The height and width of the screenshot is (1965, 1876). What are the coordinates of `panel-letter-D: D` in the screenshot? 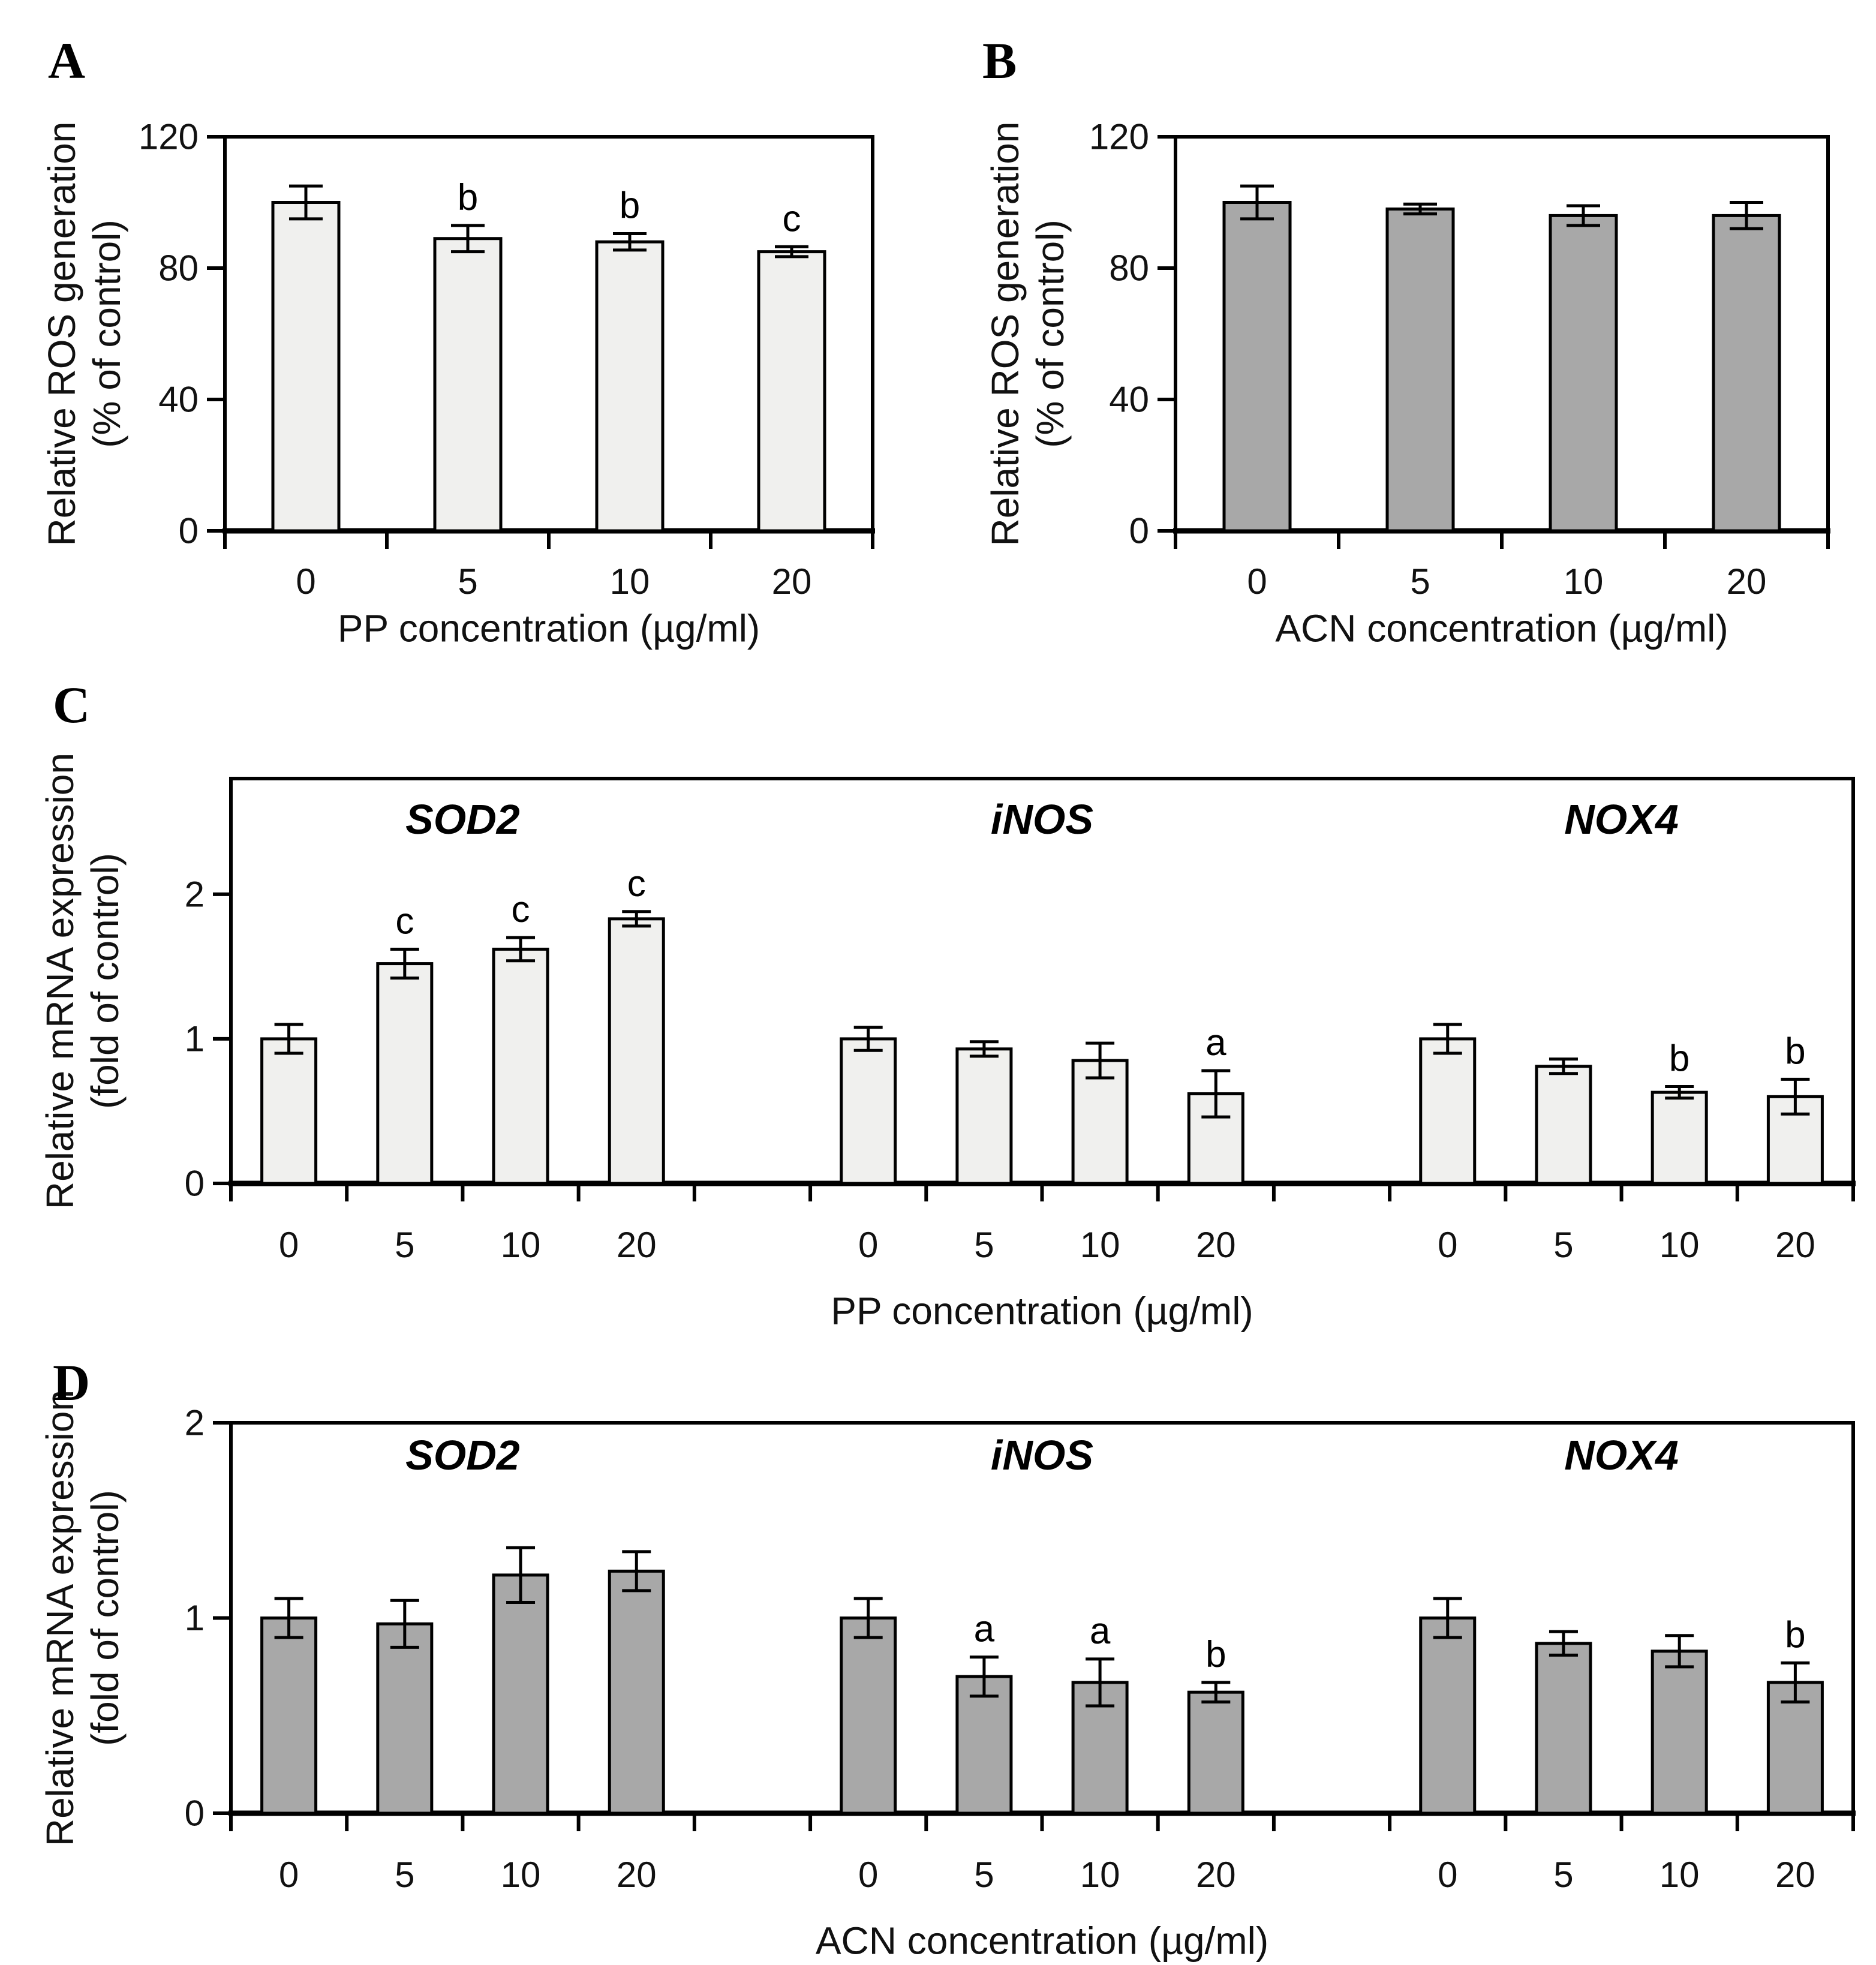 It's located at (72, 1382).